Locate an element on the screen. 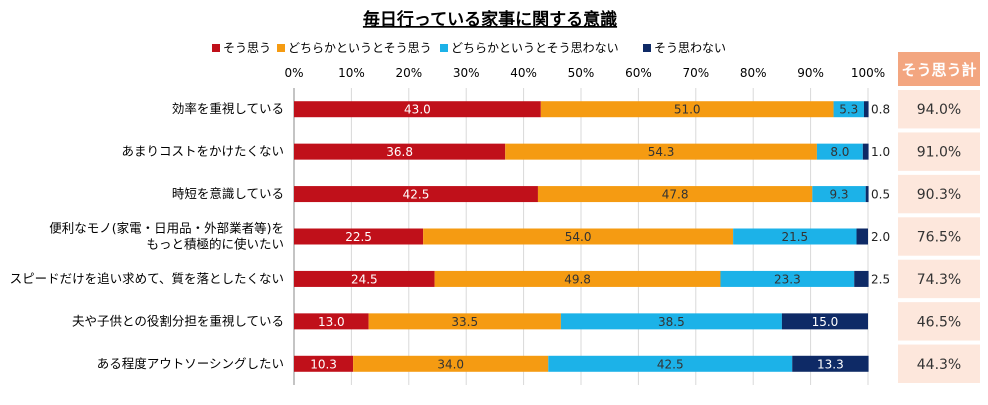 This screenshot has width=988, height=405. data-label: 47.8 is located at coordinates (675, 195).